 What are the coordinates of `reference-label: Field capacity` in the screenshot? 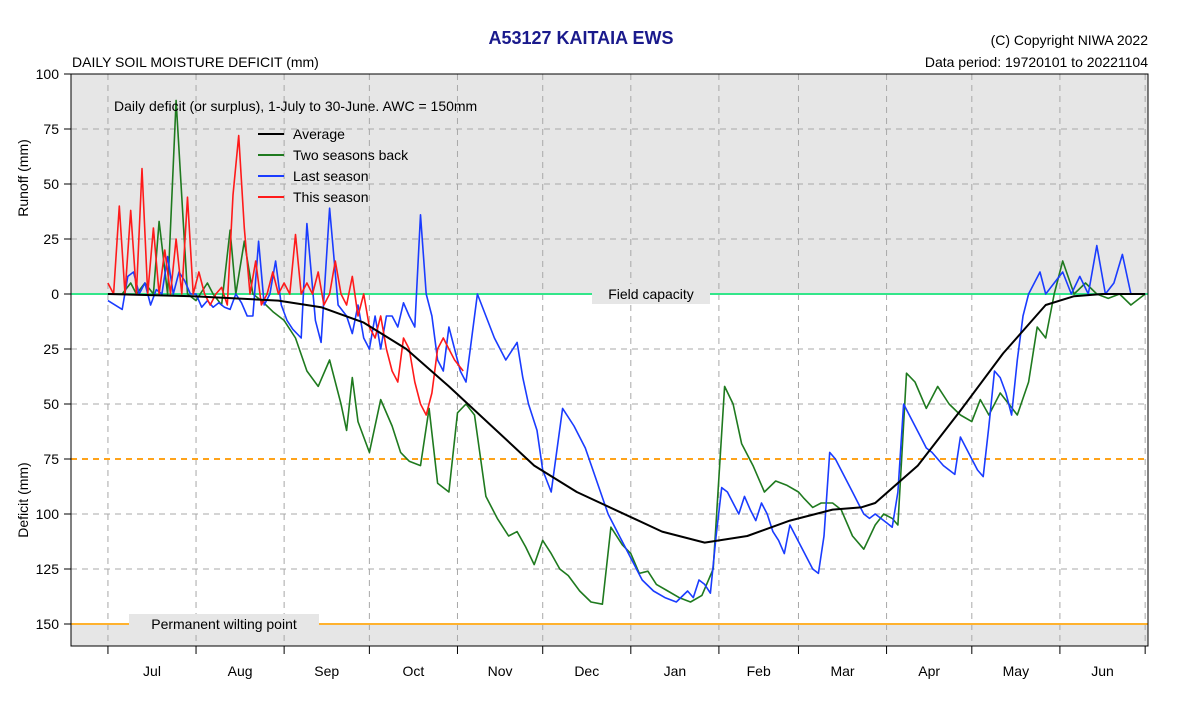 It's located at (651, 294).